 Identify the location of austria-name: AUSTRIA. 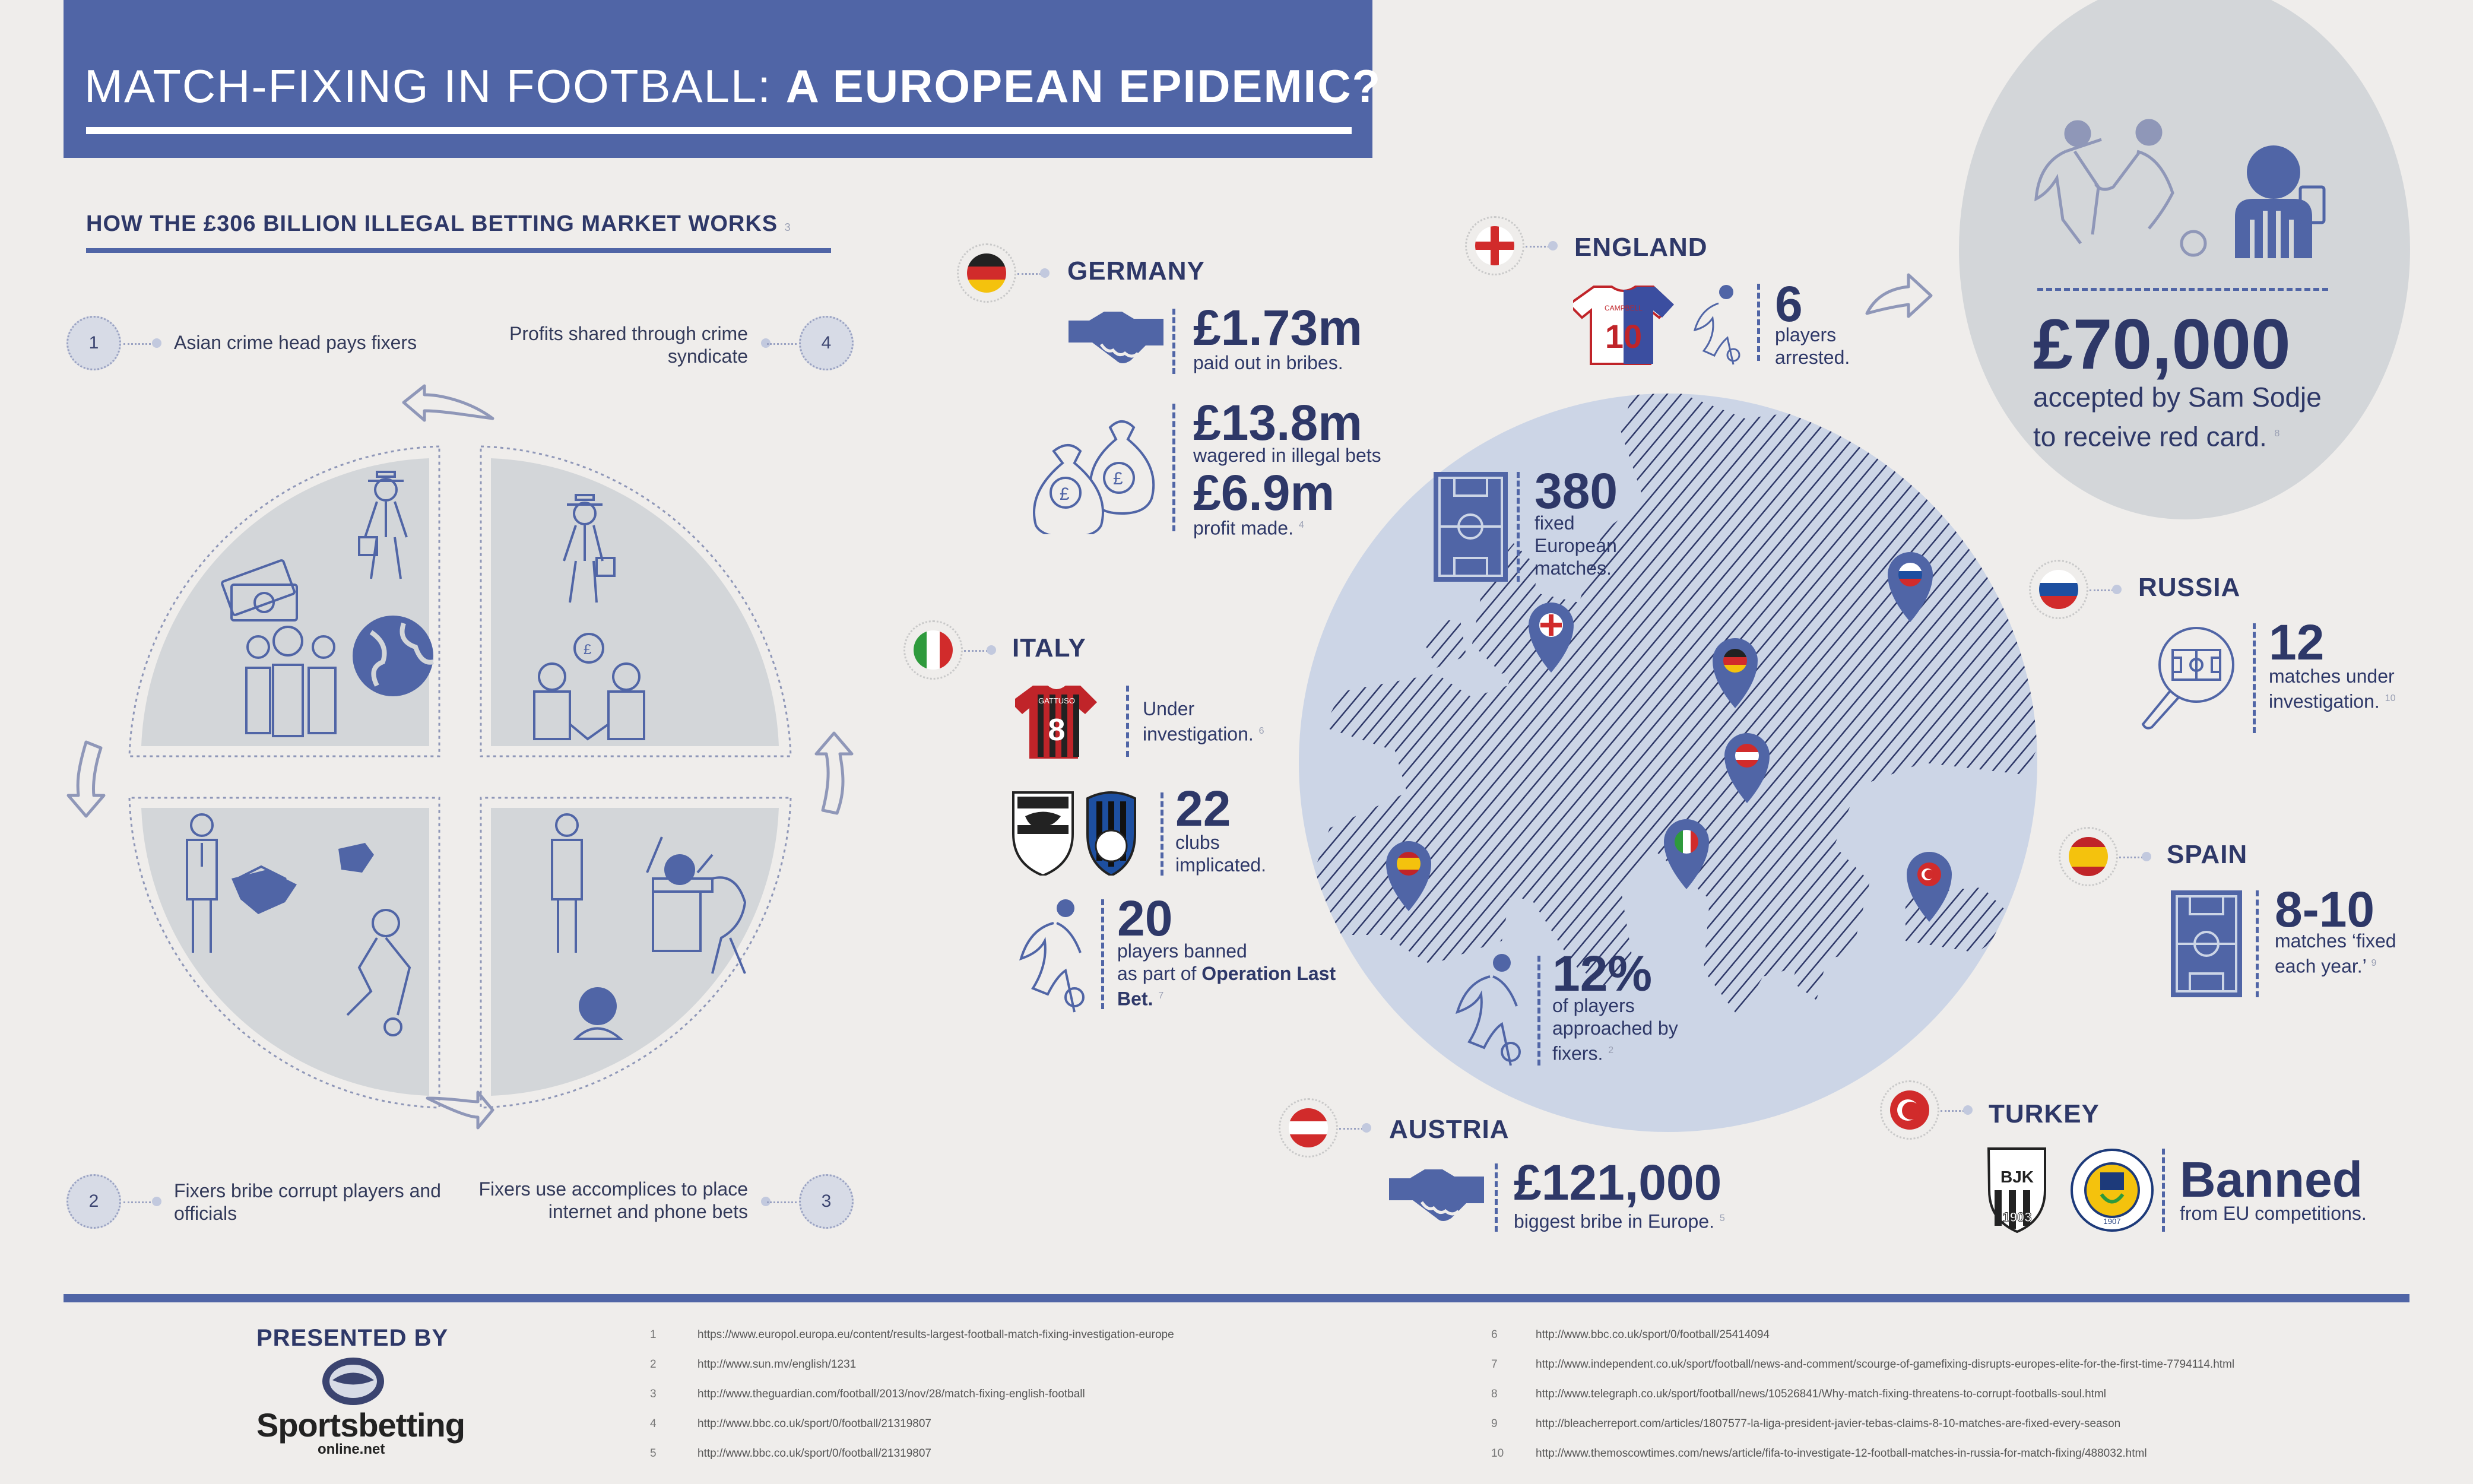
(1449, 1129).